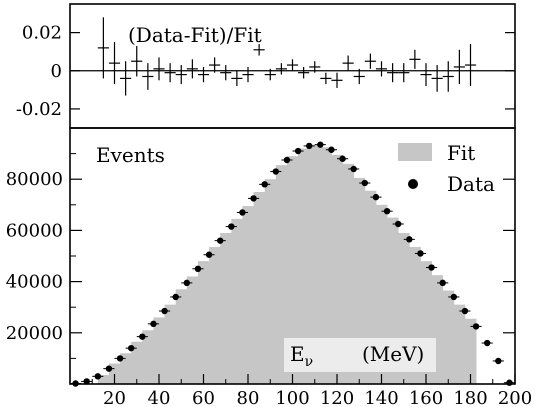 This screenshot has width=536, height=407. I want to click on legend-data-label: Data, so click(471, 184).